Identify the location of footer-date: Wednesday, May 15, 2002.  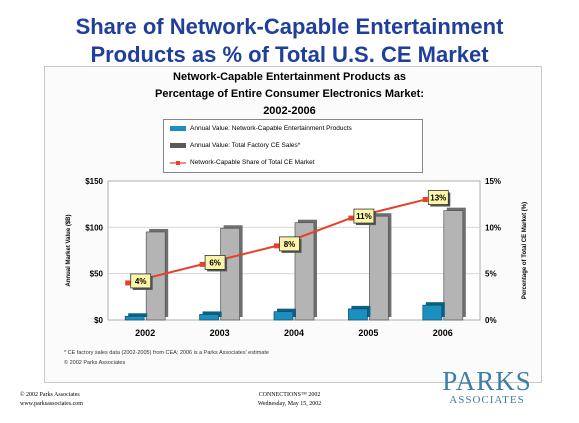
(289, 404).